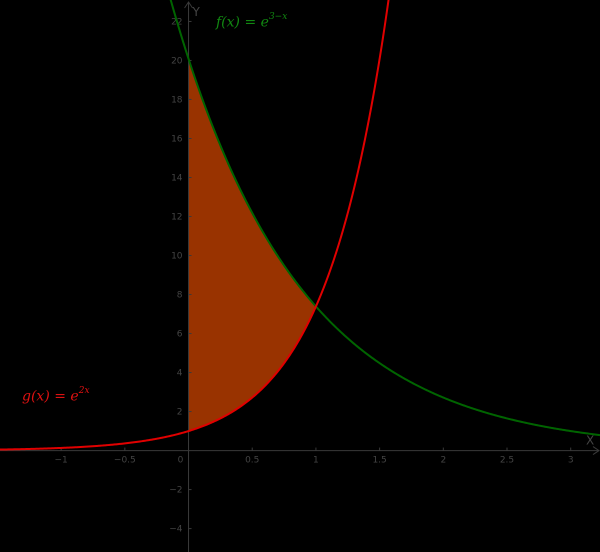 The image size is (600, 552). I want to click on x-tick-label: 0, so click(181, 461).